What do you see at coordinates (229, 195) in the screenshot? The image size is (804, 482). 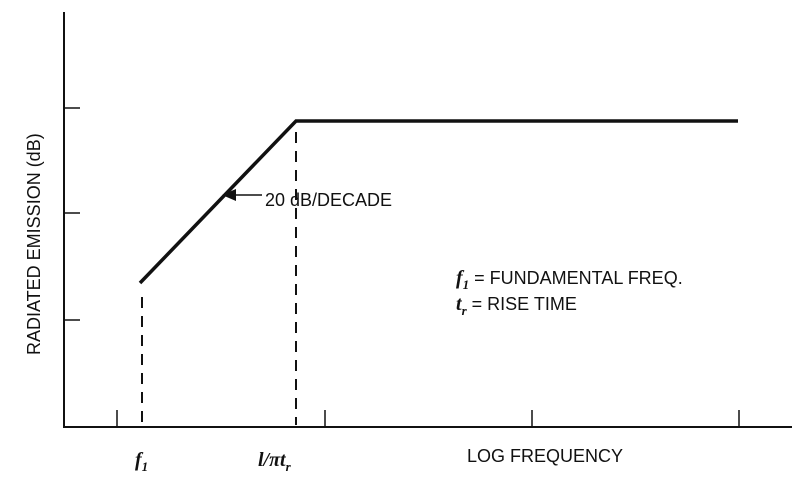 I see `arrow-icon` at bounding box center [229, 195].